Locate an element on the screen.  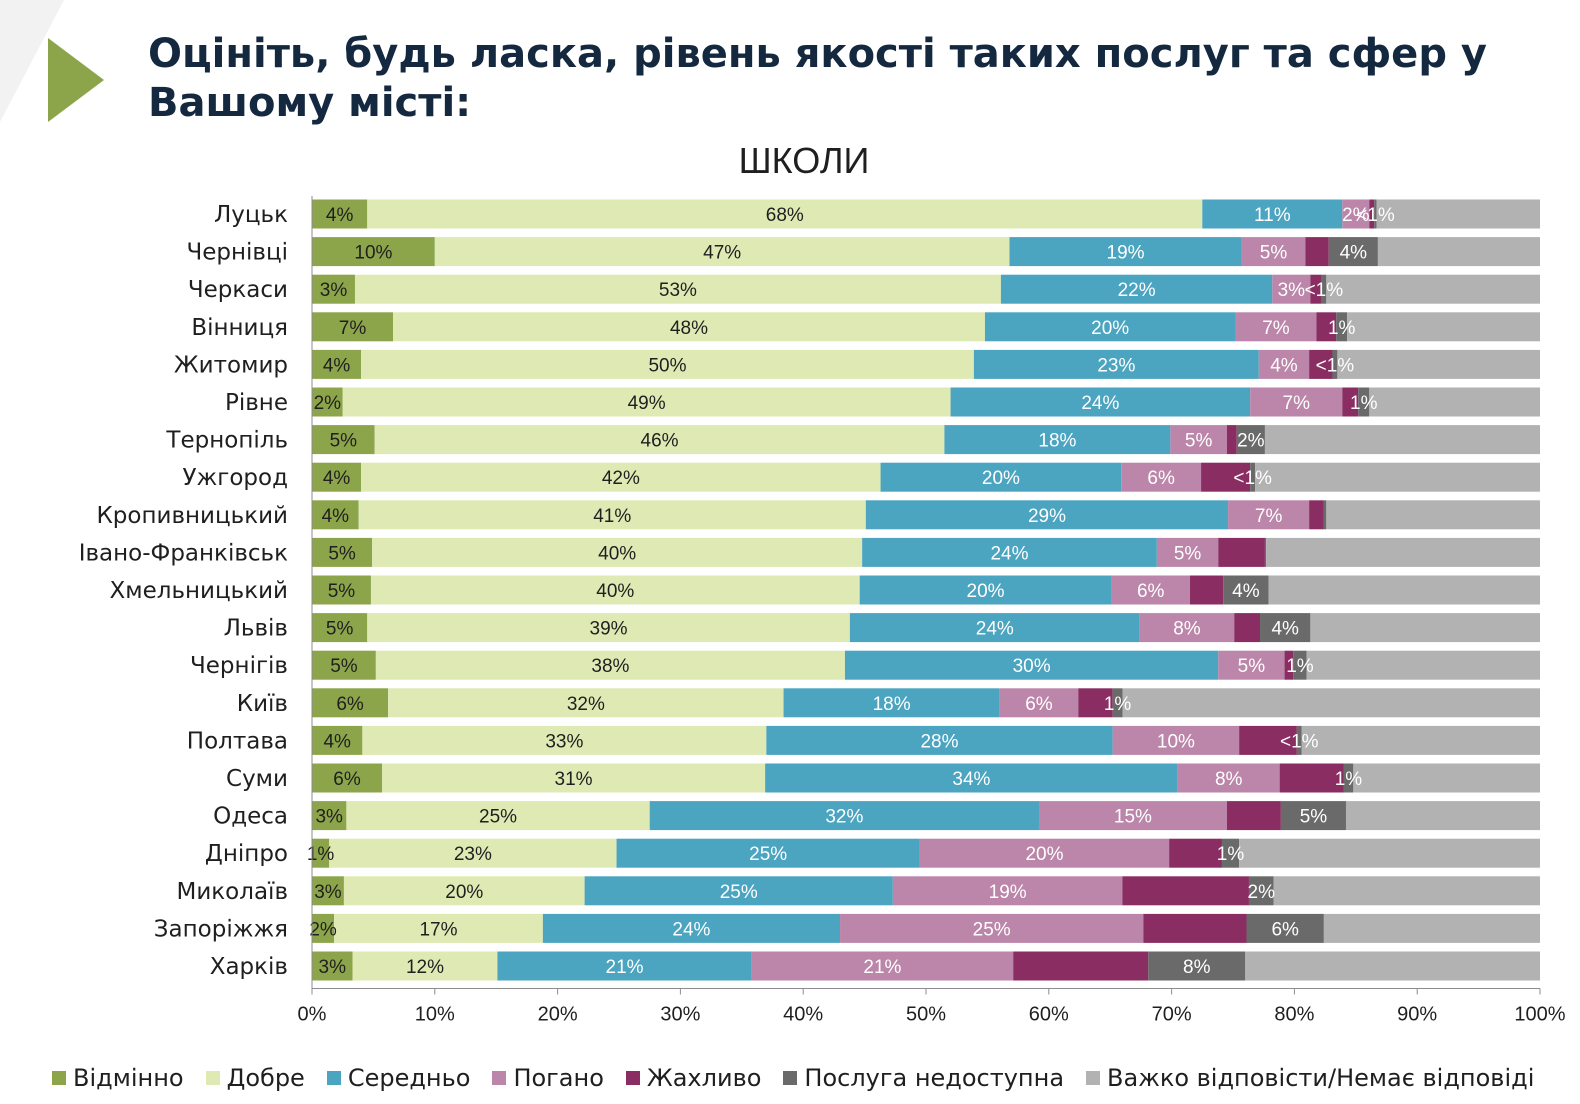
data-label: 42% is located at coordinates (621, 478).